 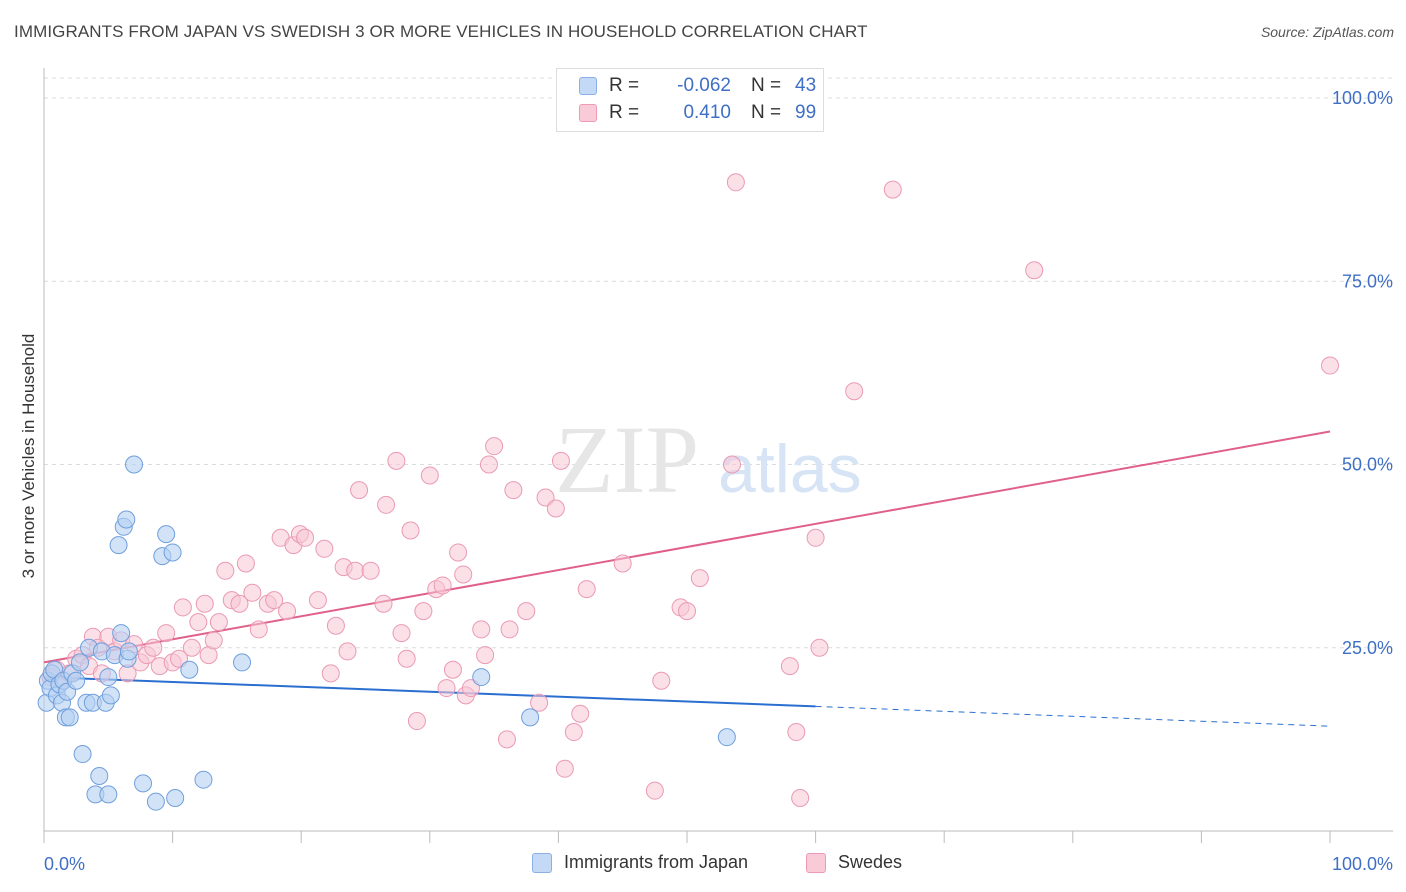 I want to click on legend-swatch-japan, so click(x=588, y=86).